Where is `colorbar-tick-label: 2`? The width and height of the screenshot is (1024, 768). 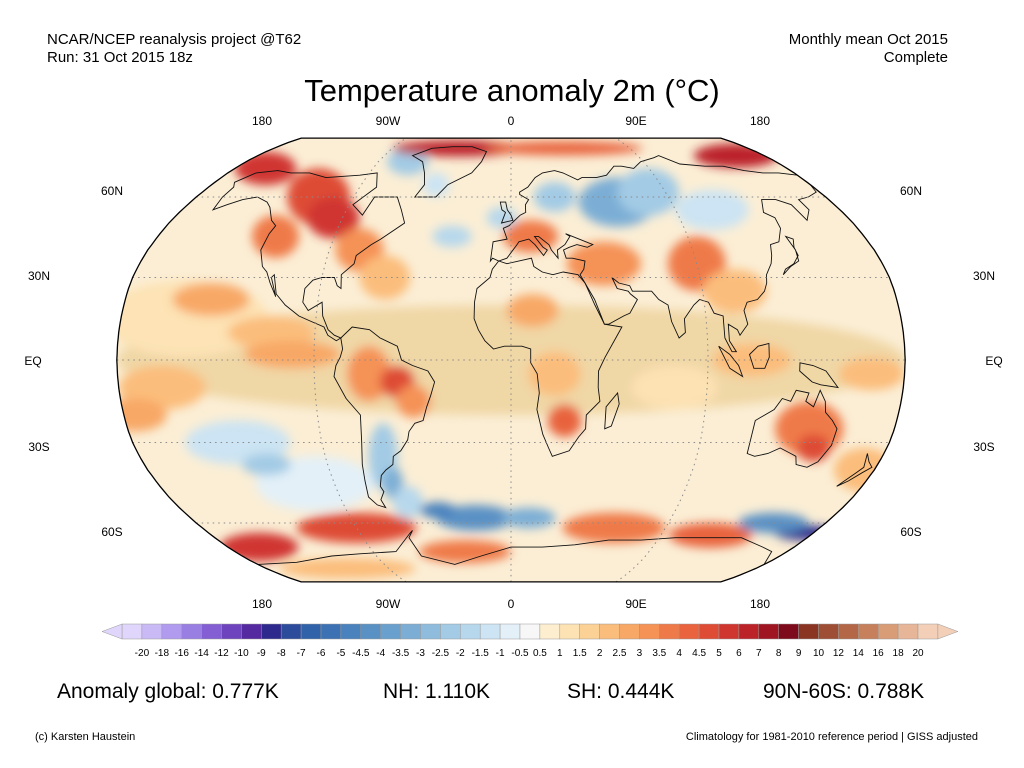 colorbar-tick-label: 2 is located at coordinates (600, 653).